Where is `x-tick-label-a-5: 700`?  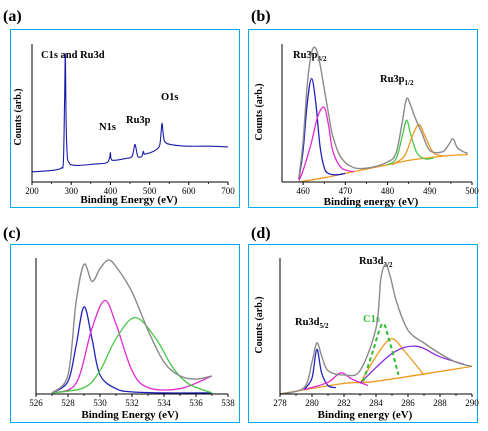 x-tick-label-a-5: 700 is located at coordinates (228, 191).